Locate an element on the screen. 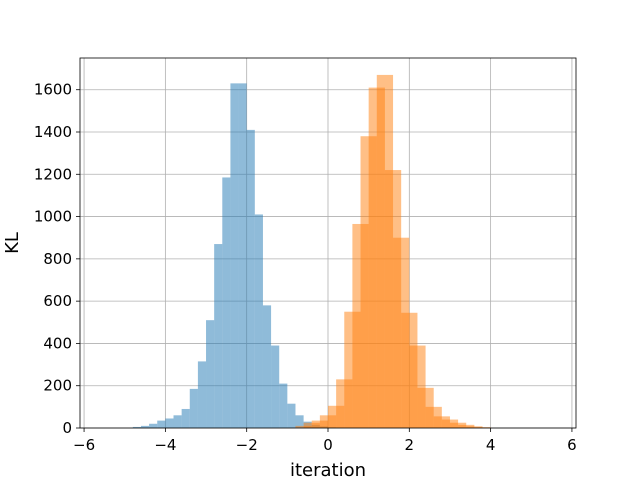  x-axis-label: iteration is located at coordinates (328, 470).